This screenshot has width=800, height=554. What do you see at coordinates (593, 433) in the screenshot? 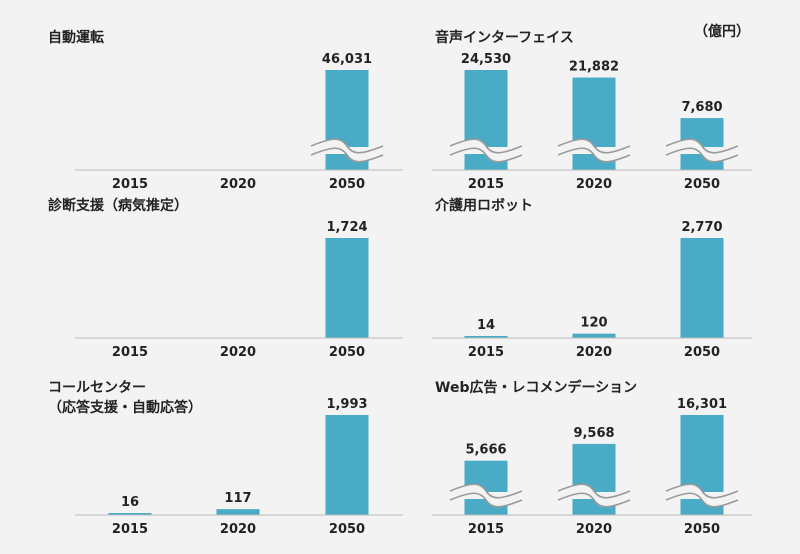
I see `data-label: 9,568` at bounding box center [593, 433].